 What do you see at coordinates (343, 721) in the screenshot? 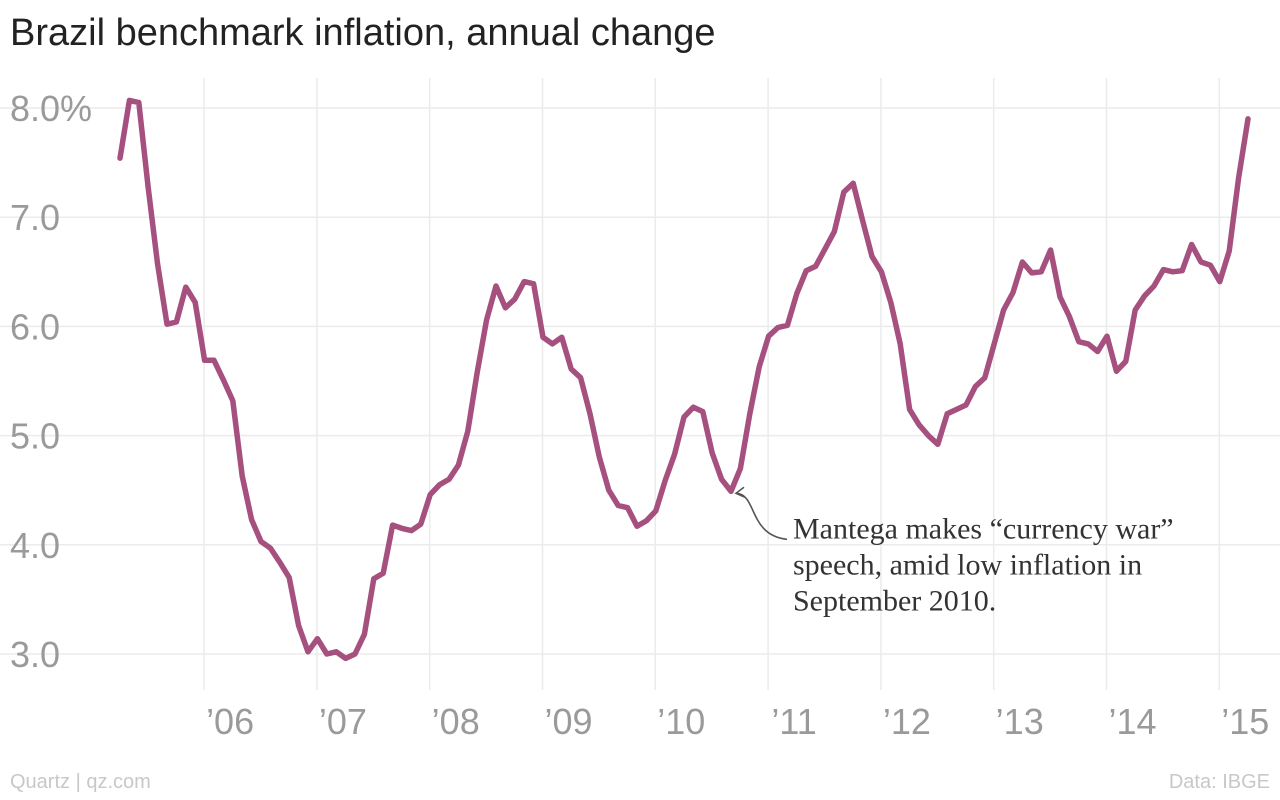
I see `x-tick-label: ’07` at bounding box center [343, 721].